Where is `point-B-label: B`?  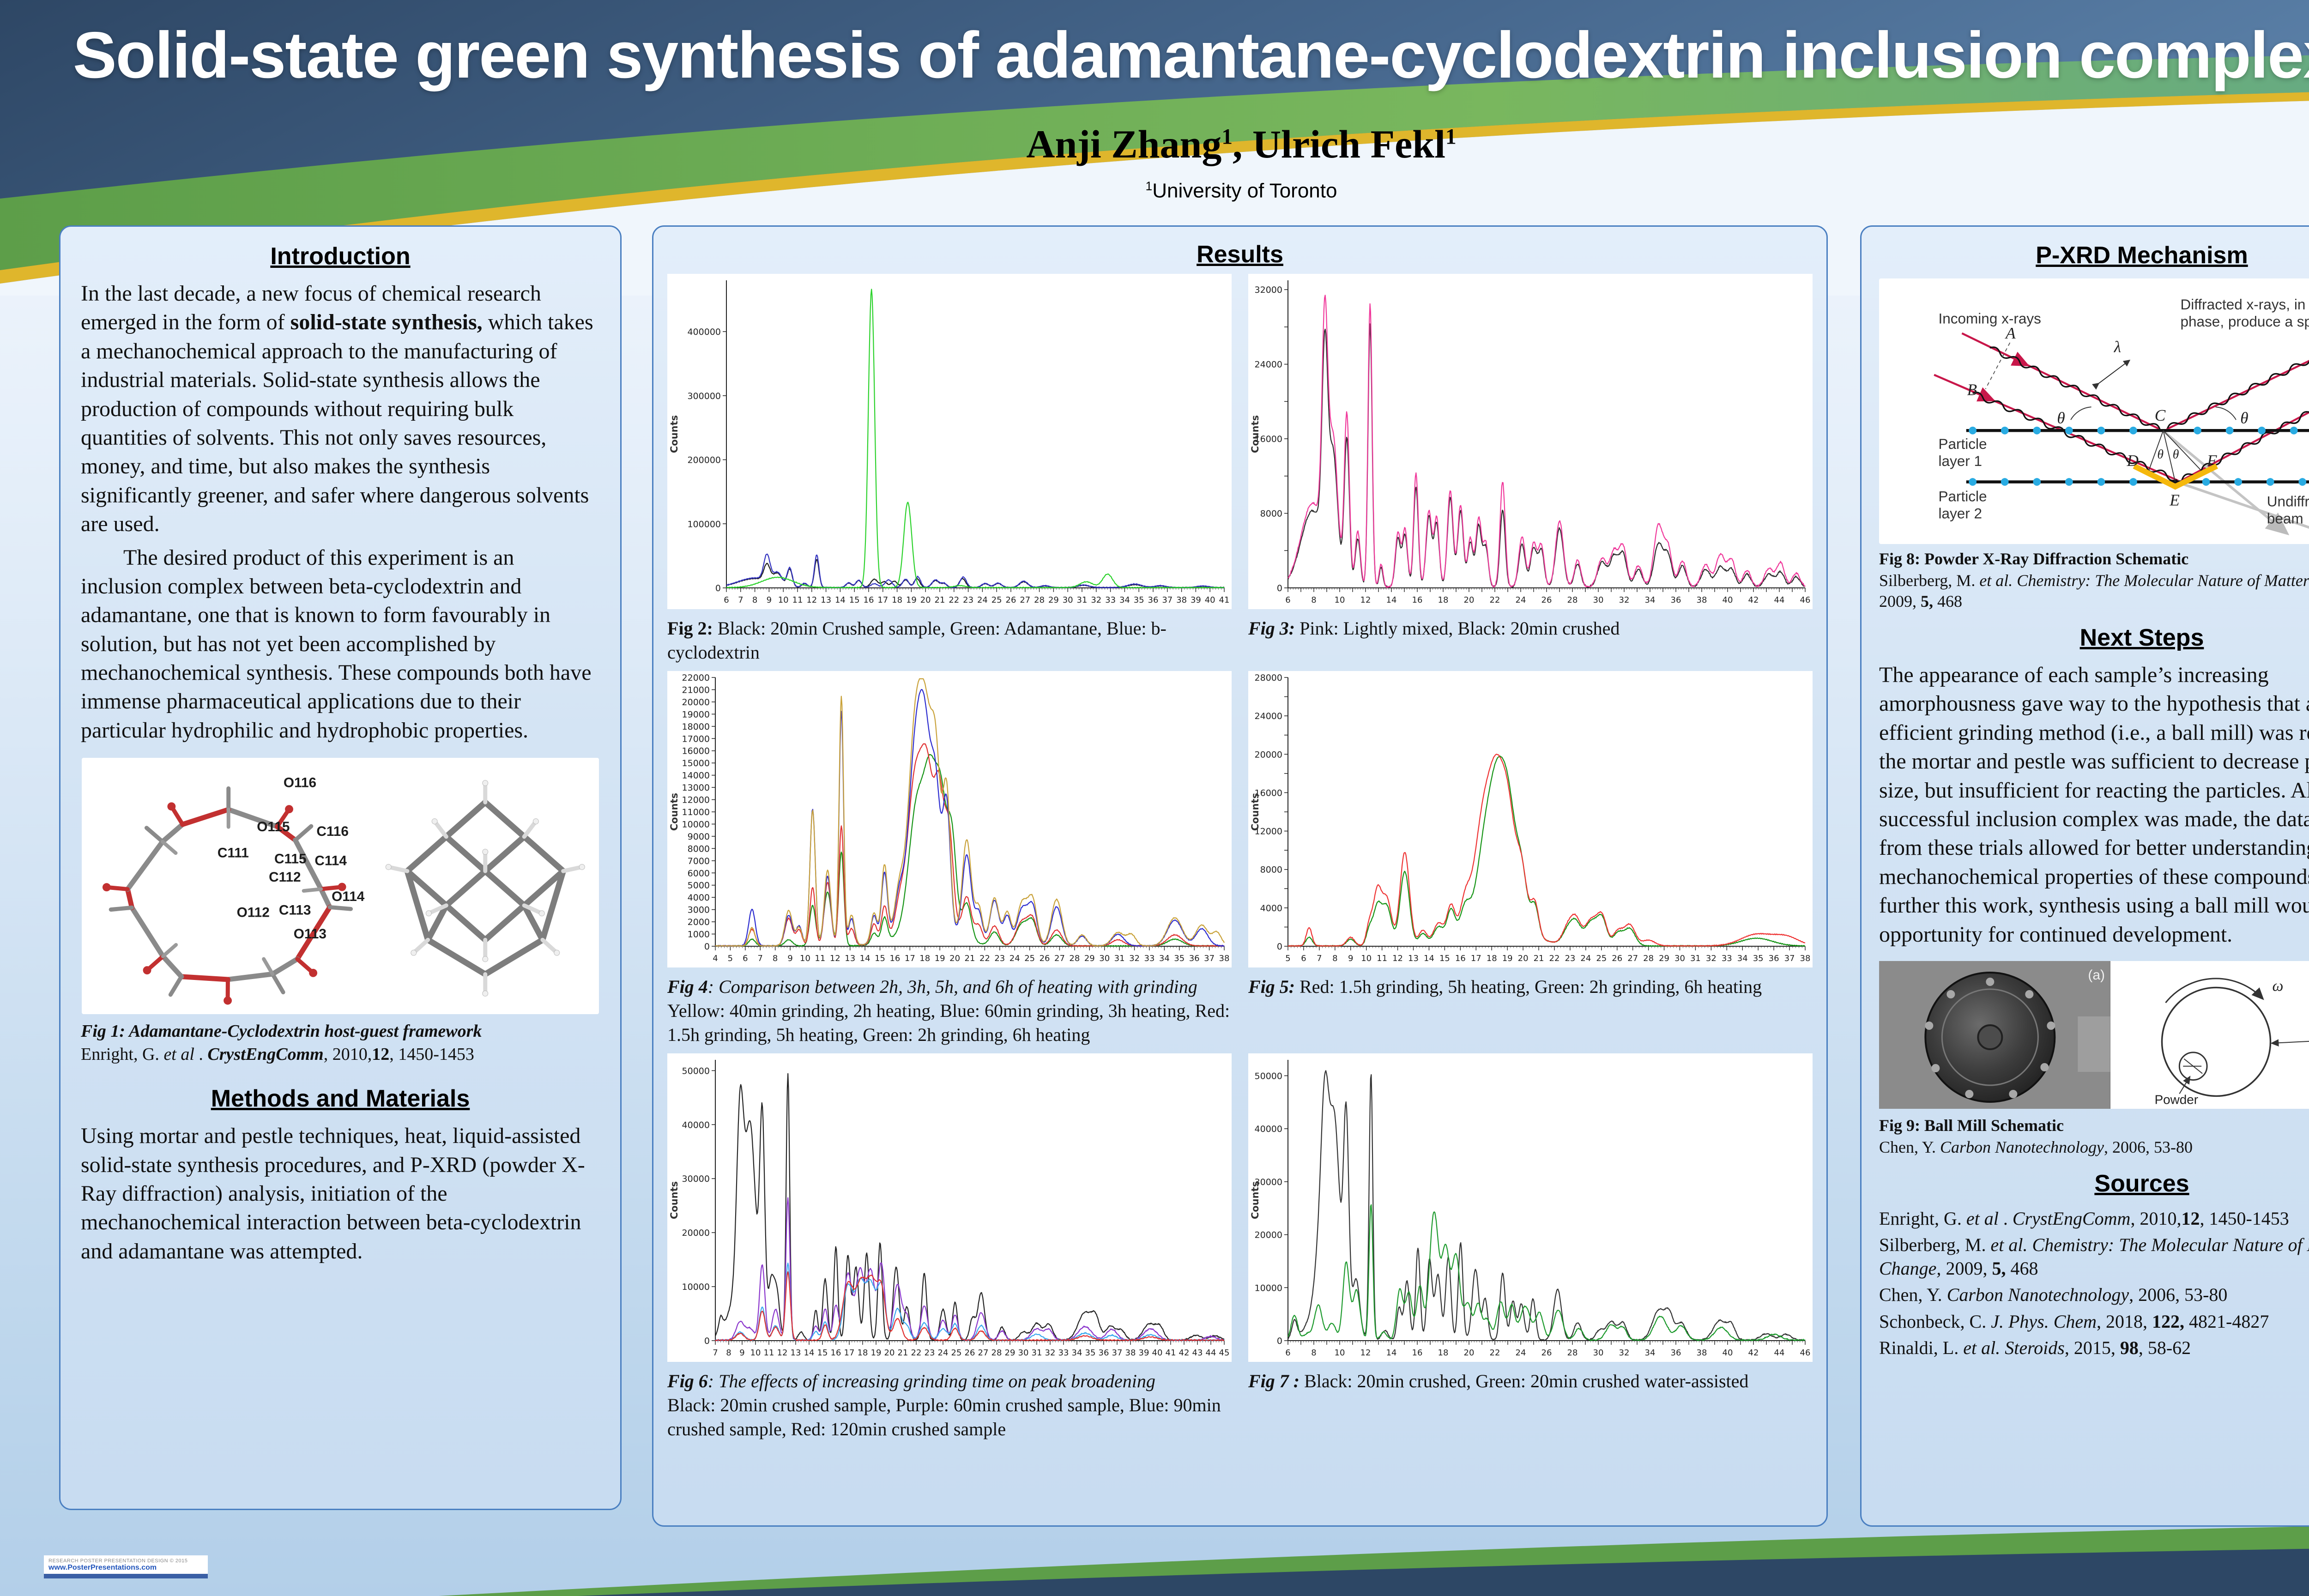 point-B-label: B is located at coordinates (1972, 390).